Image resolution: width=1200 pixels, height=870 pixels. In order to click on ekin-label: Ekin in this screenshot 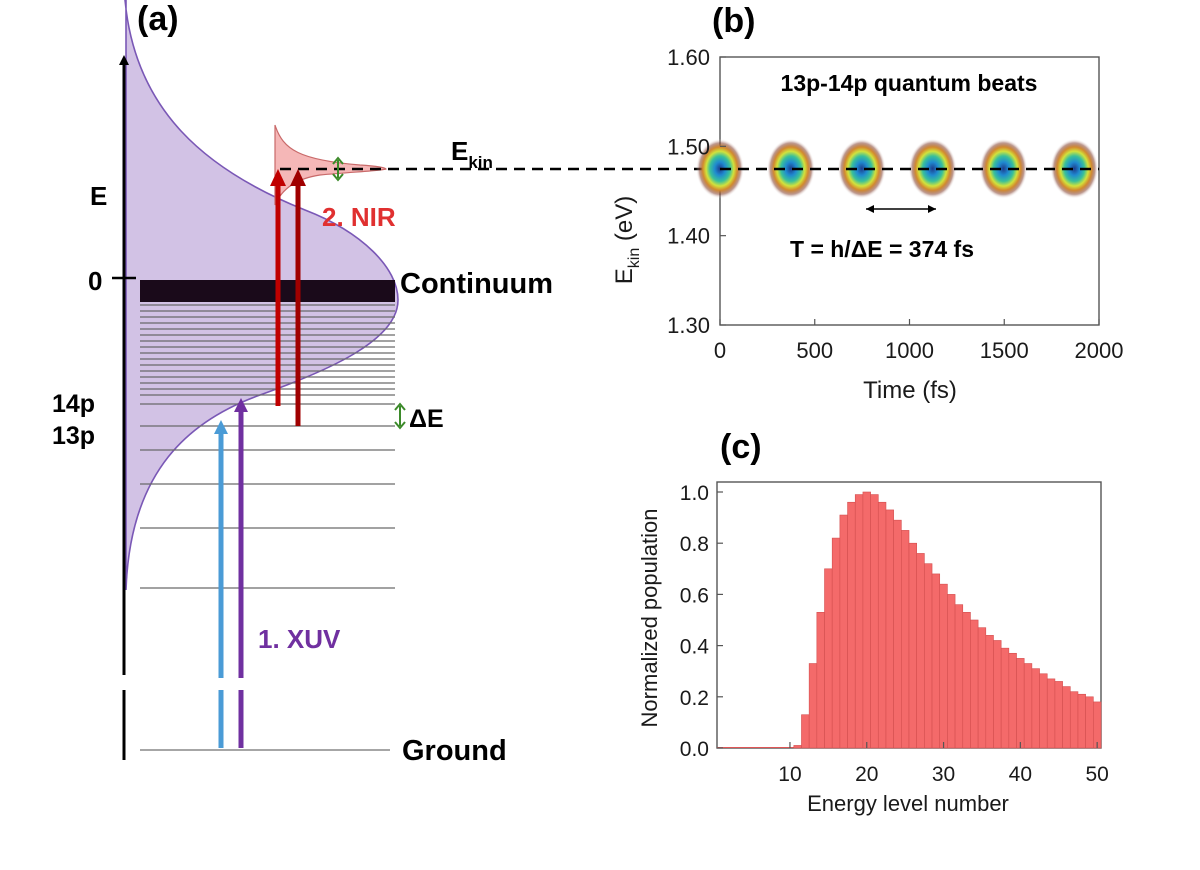, I will do `click(472, 154)`.